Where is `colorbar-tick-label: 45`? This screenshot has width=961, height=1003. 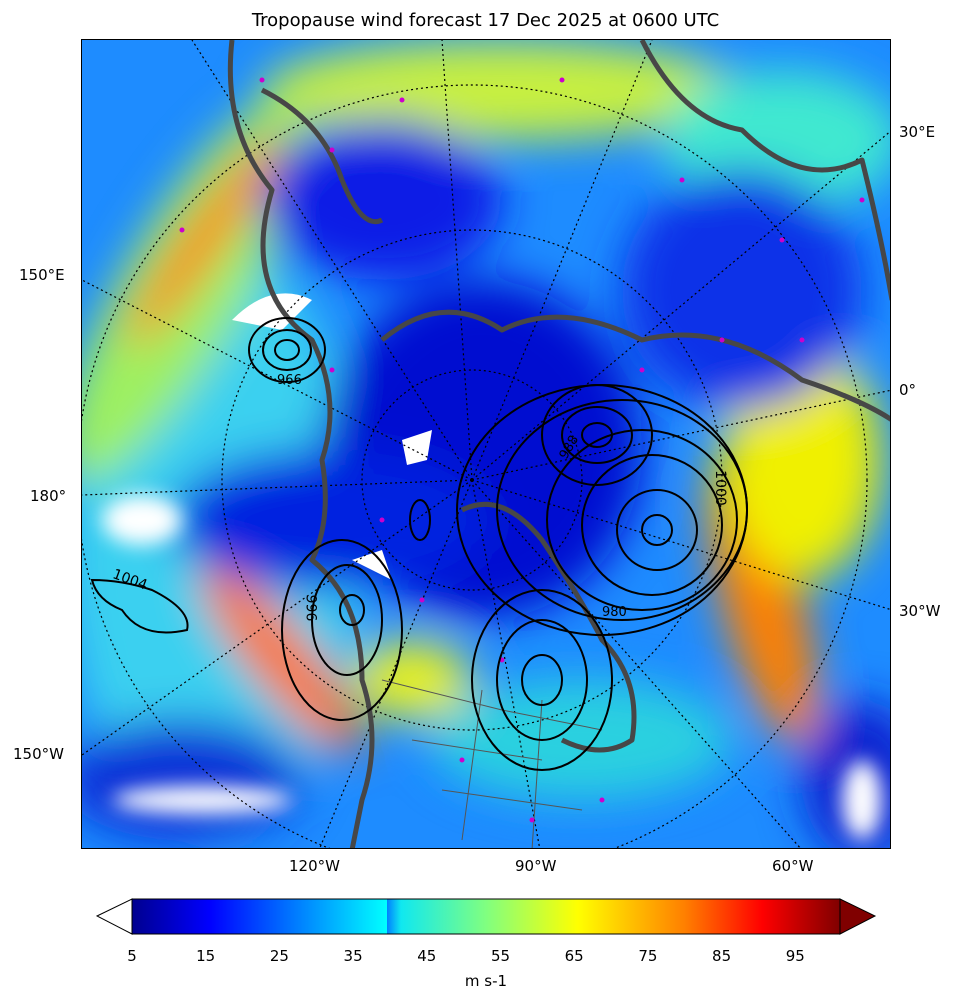 colorbar-tick-label: 45 is located at coordinates (427, 956).